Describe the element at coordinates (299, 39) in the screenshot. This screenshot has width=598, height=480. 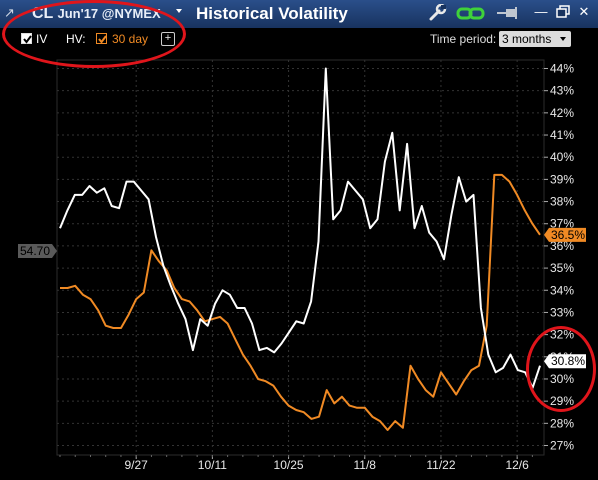
I see `chart-toolbar: IV HV: 30 day + Time period: 3 months` at that location.